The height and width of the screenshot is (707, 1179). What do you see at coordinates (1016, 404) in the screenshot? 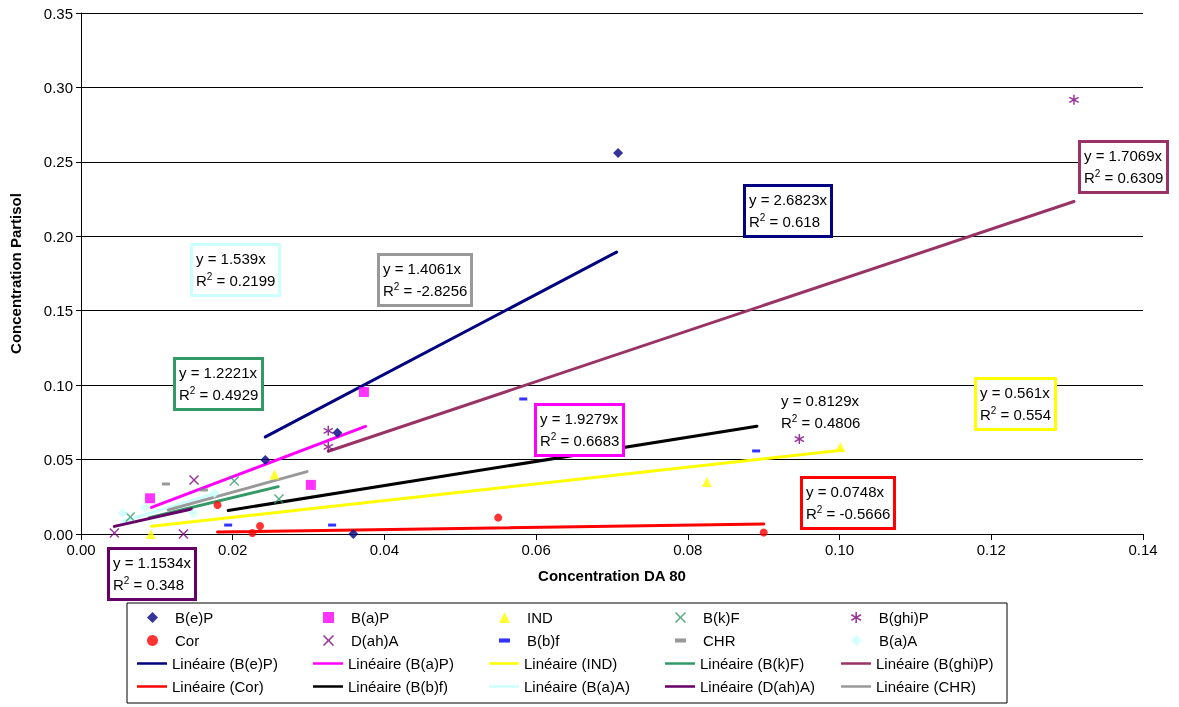
I see `annotation: y = 0.561x R$^{2}$ = 0.554` at bounding box center [1016, 404].